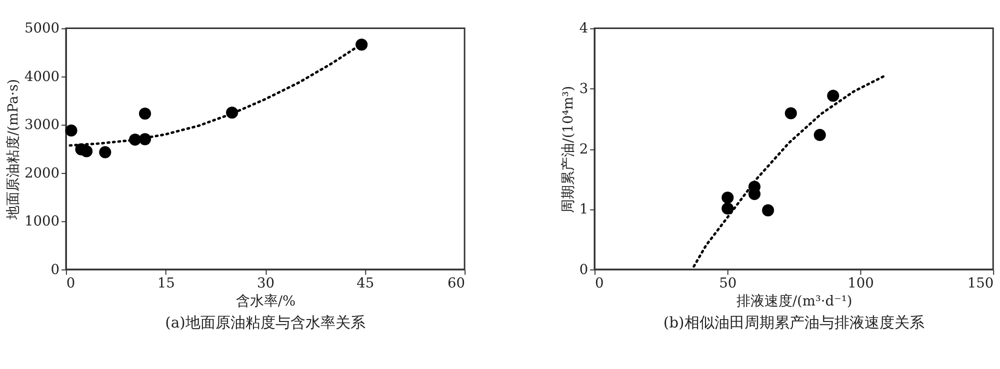 The width and height of the screenshot is (1000, 369). I want to click on y-tick-label: 4000, so click(42, 76).